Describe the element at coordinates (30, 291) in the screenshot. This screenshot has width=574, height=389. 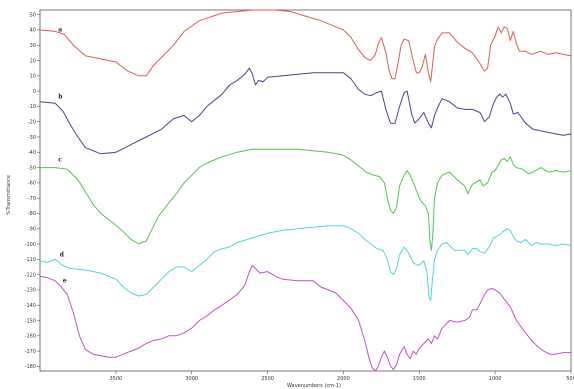
I see `y-tick-label: -130` at that location.